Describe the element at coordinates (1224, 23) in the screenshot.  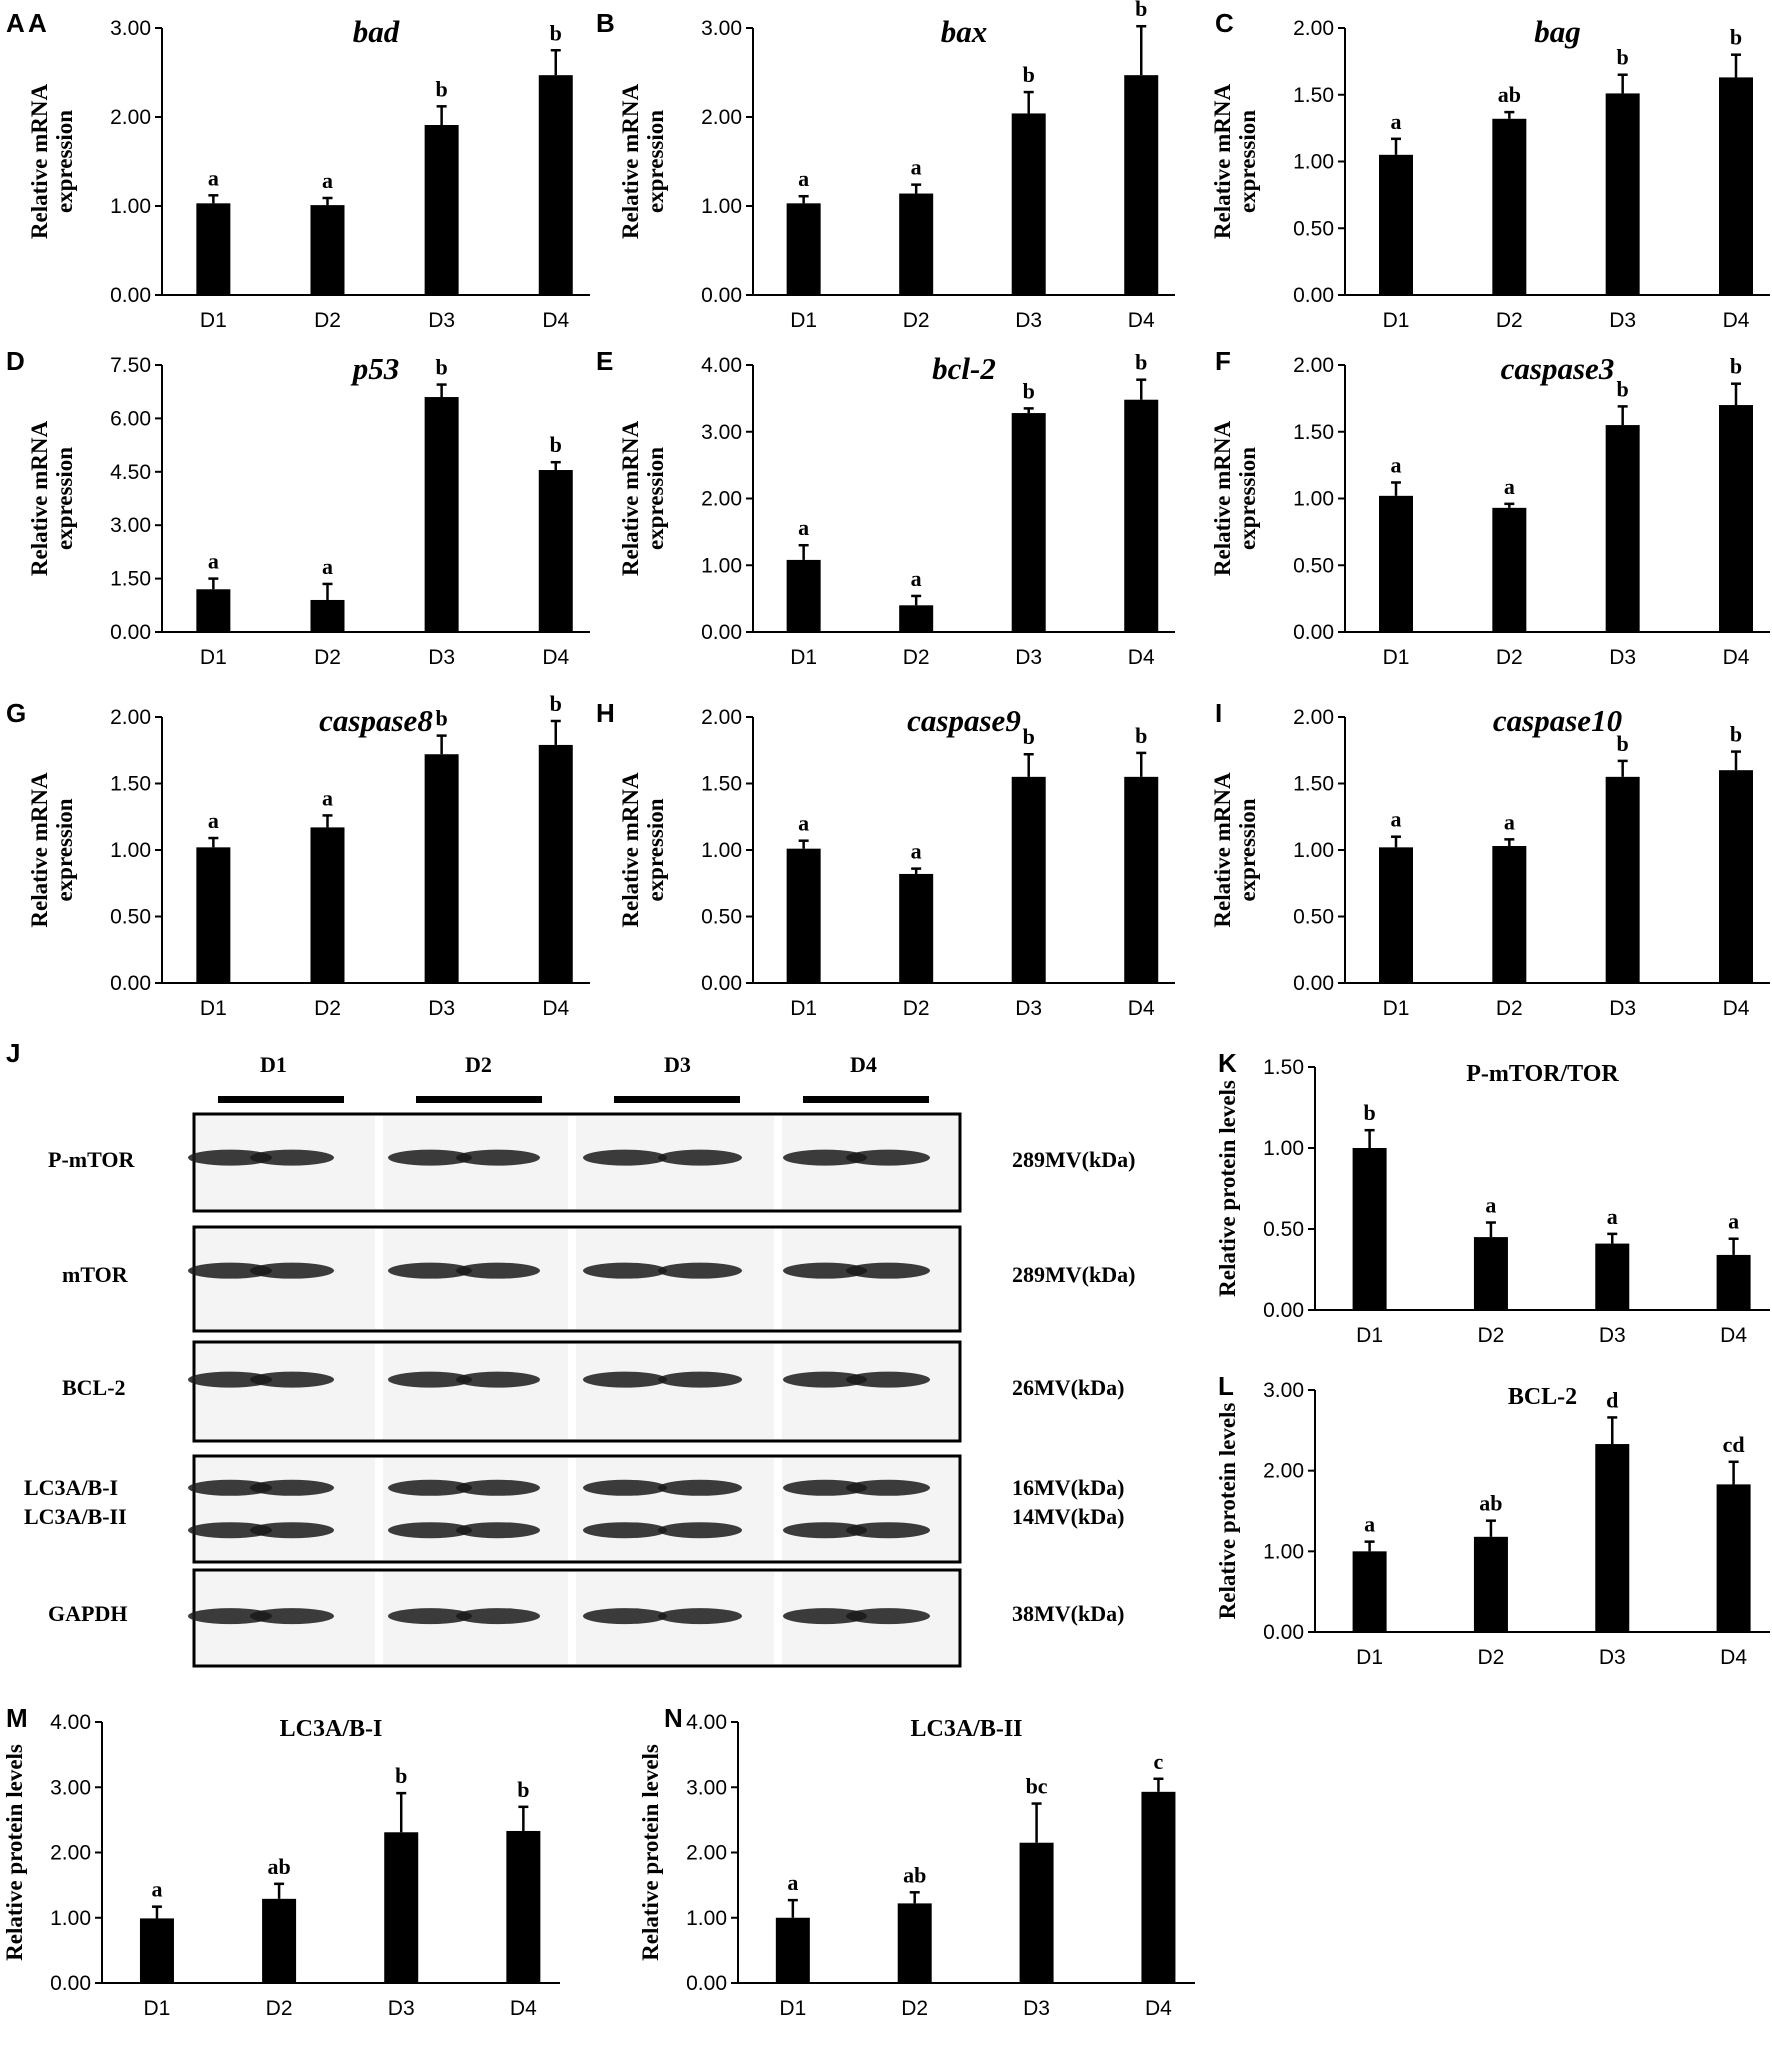
I see `panel-letter-c: C` at that location.